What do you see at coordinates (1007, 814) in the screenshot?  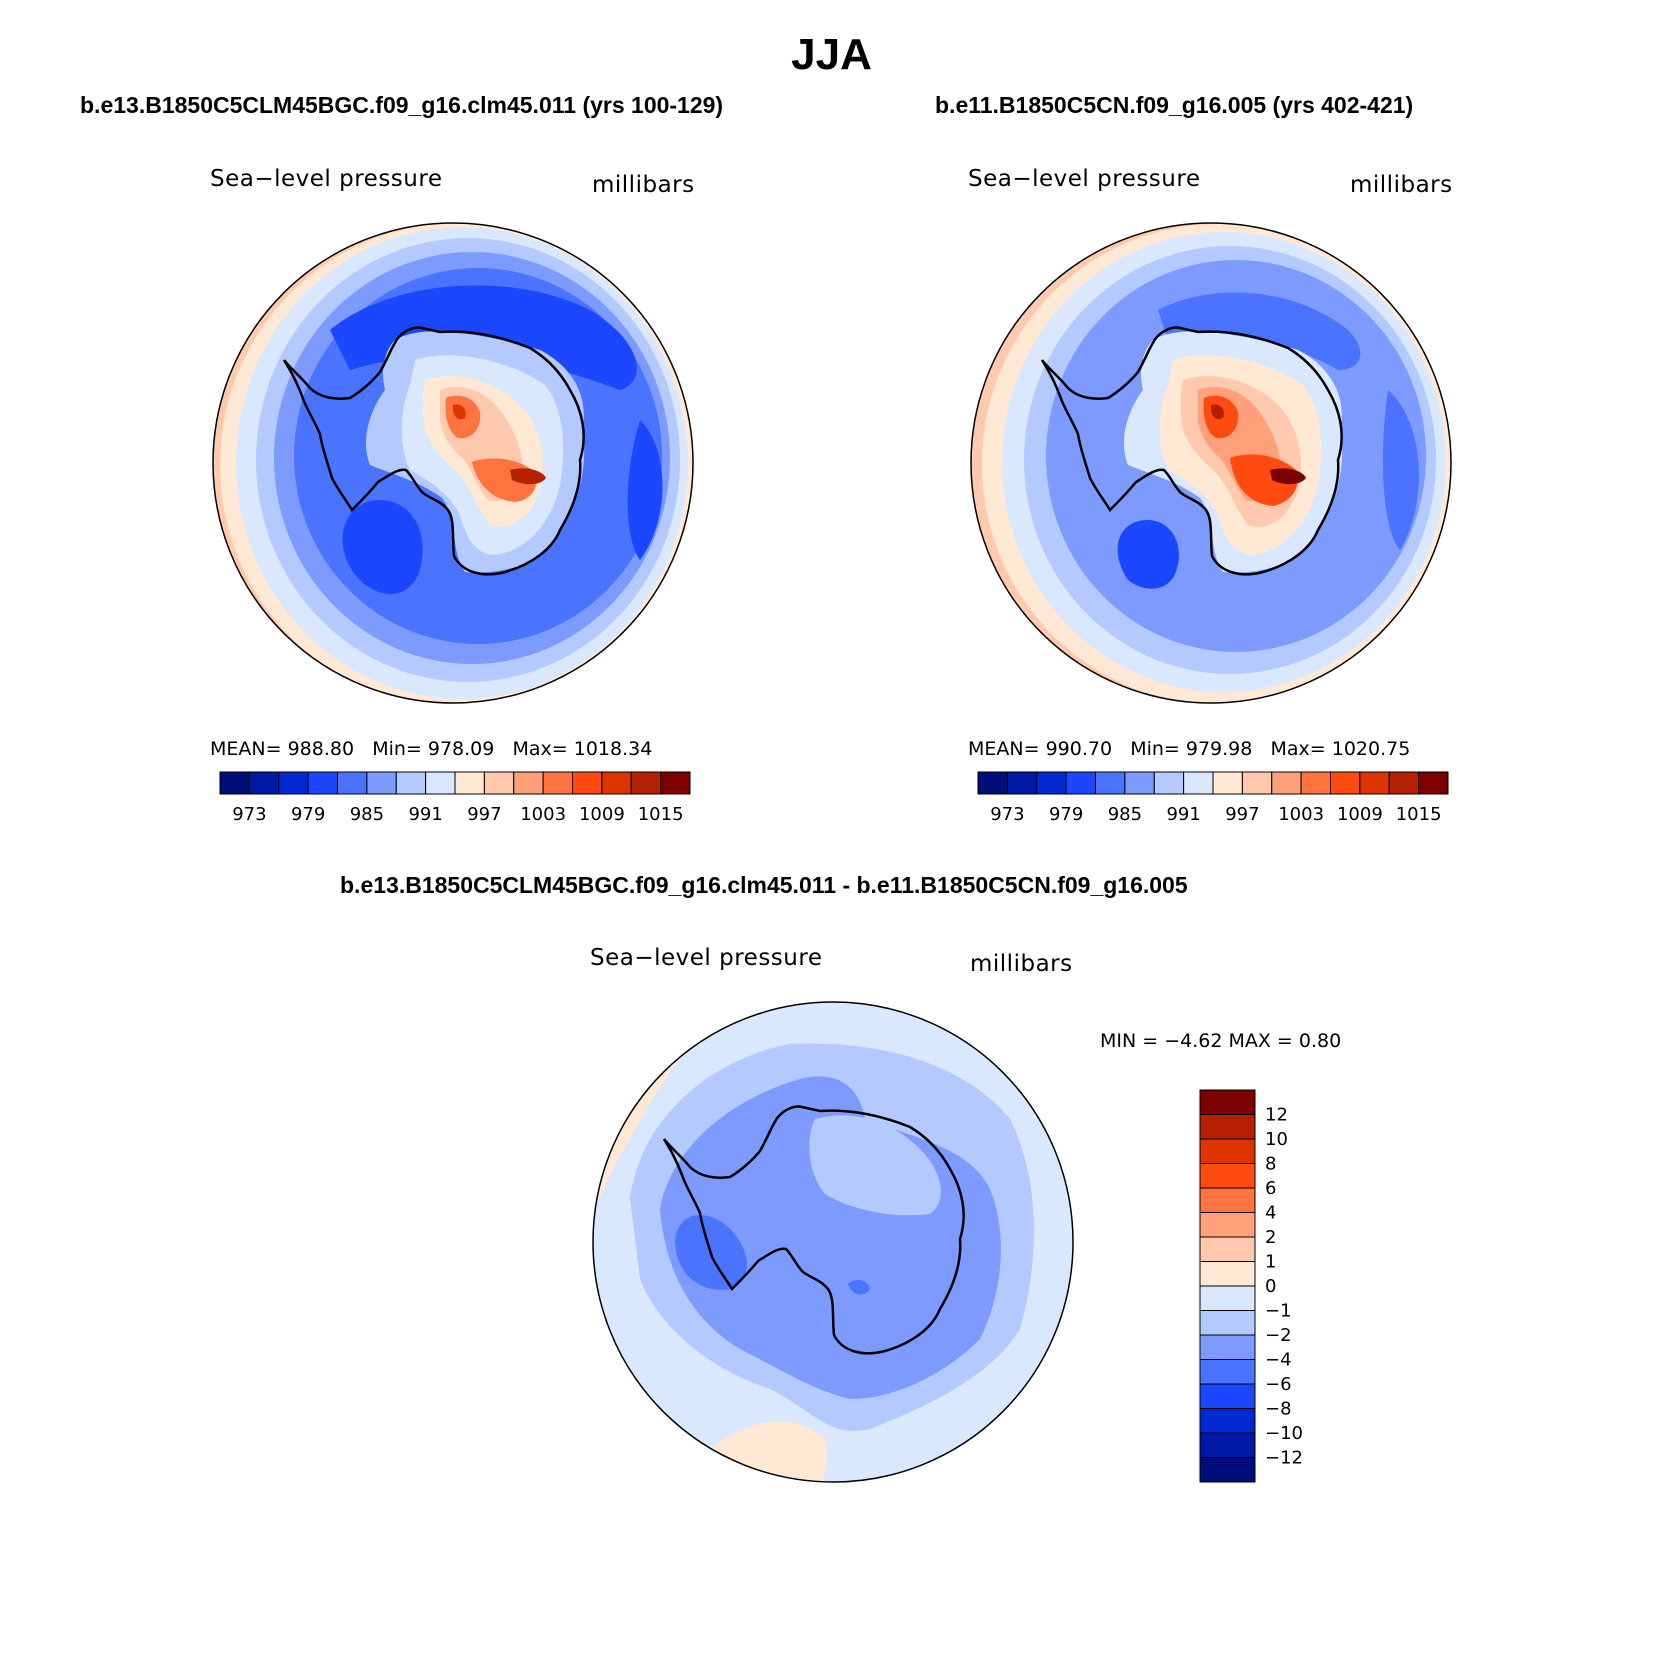 I see `p2-colorbar-tick-0: 973` at bounding box center [1007, 814].